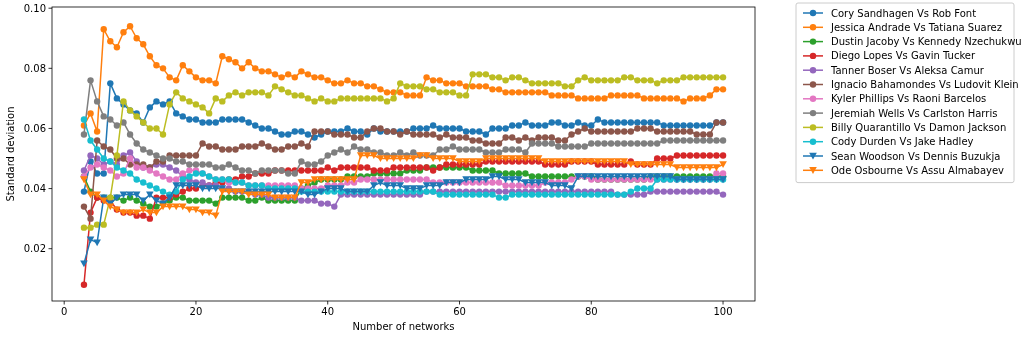 The image size is (1024, 341). Describe the element at coordinates (34, 128) in the screenshot. I see `y-tick-label: 0.06` at that location.